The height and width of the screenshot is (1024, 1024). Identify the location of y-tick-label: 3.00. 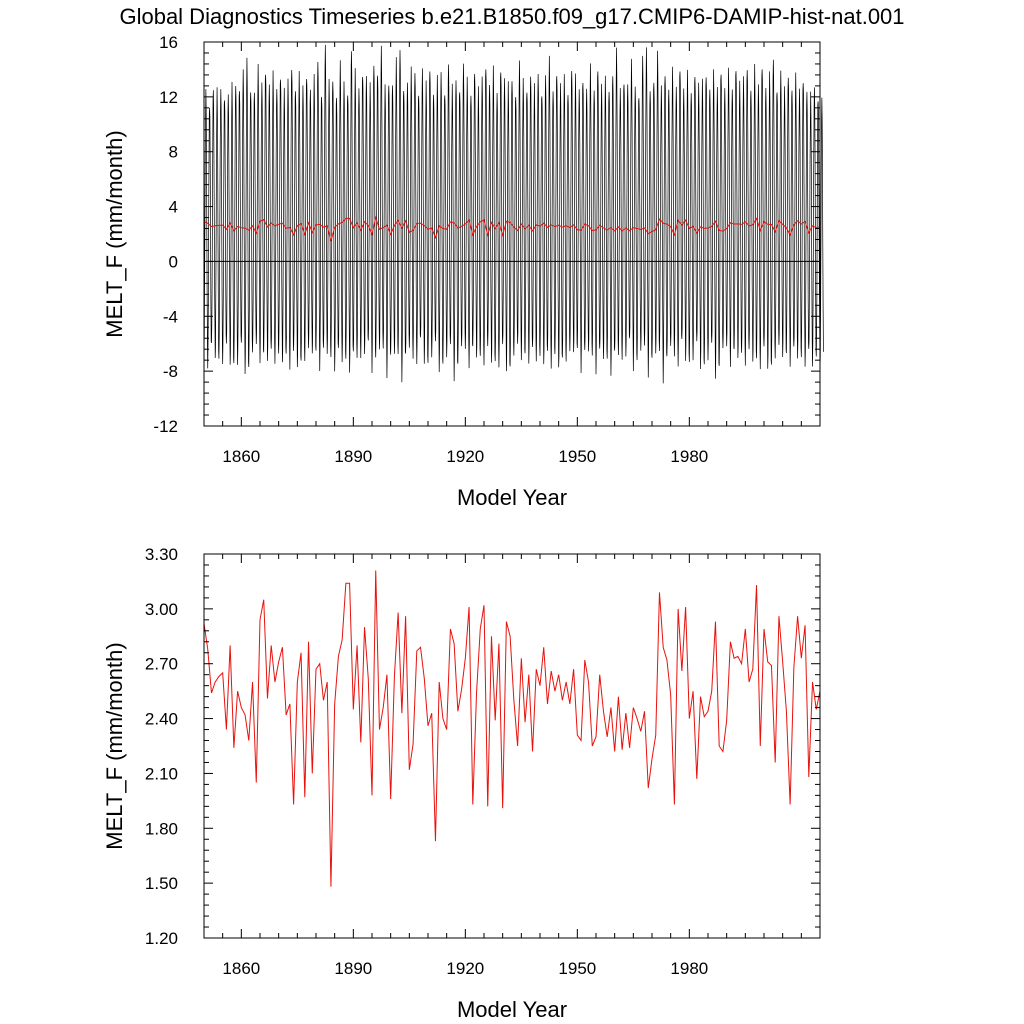
(161, 609).